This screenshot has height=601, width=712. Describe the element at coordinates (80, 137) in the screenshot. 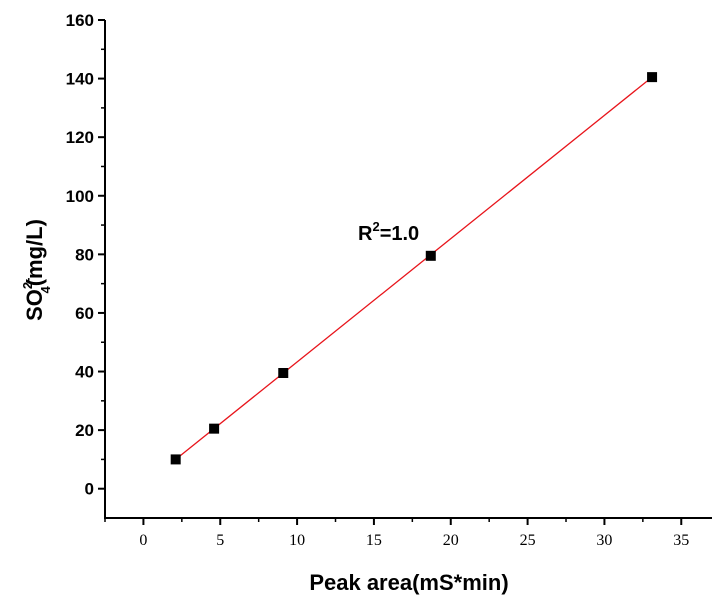

I see `y-tick-label: 120` at that location.